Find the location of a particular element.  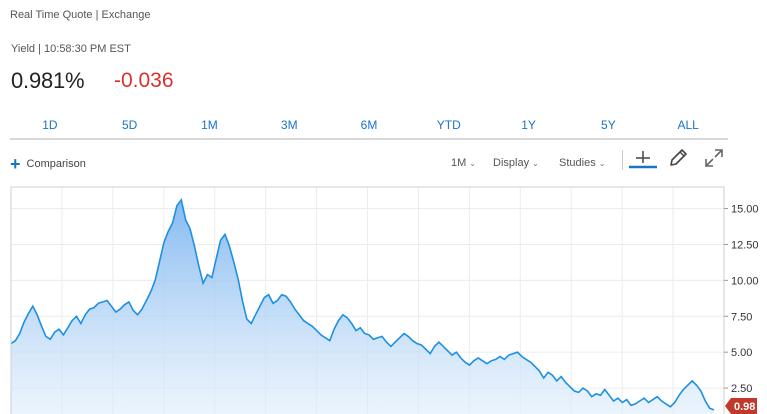

expand-icon is located at coordinates (714, 158).